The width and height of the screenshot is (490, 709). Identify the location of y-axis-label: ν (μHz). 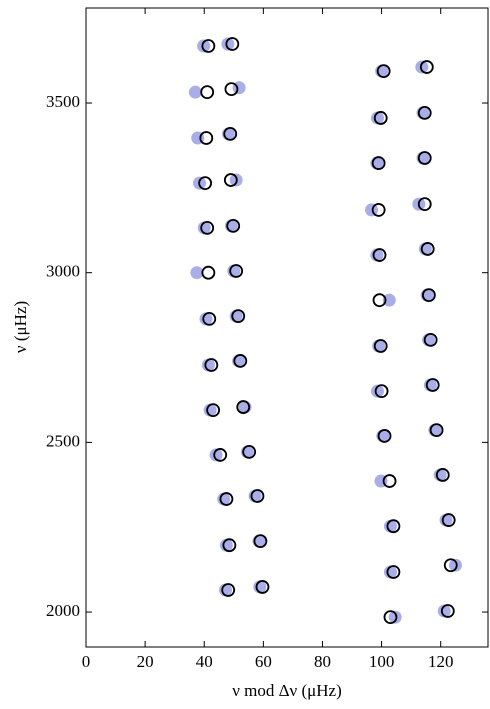
(20, 327).